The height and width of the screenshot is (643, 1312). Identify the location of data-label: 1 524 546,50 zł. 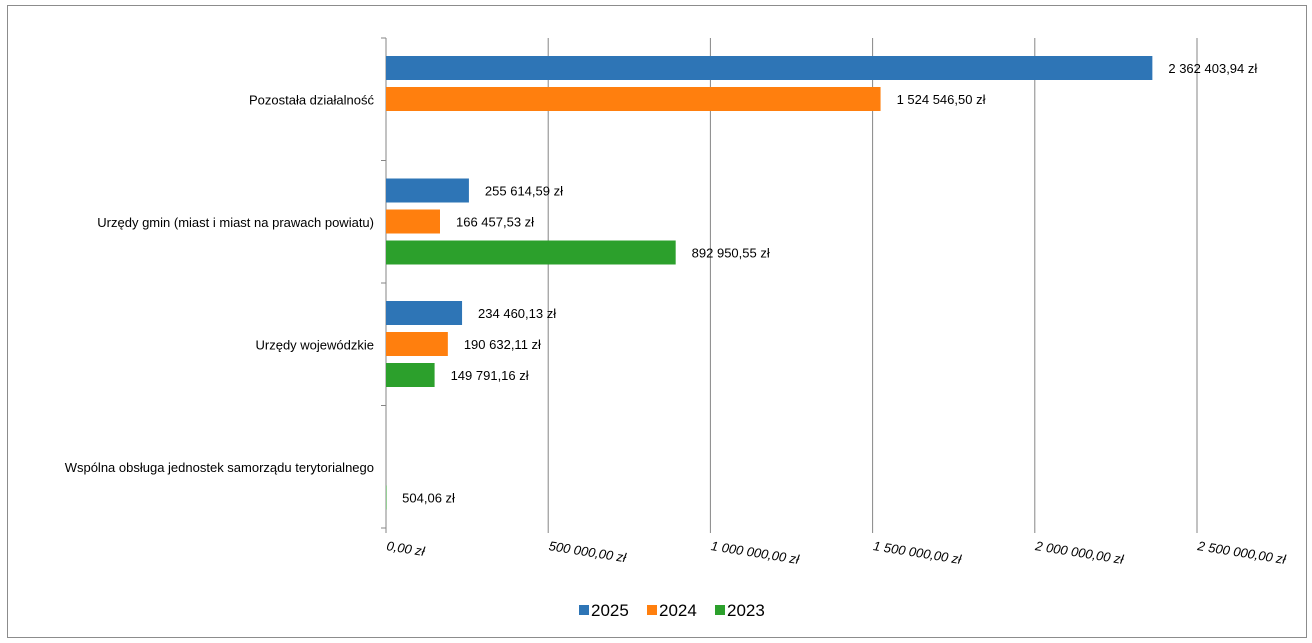
(941, 99).